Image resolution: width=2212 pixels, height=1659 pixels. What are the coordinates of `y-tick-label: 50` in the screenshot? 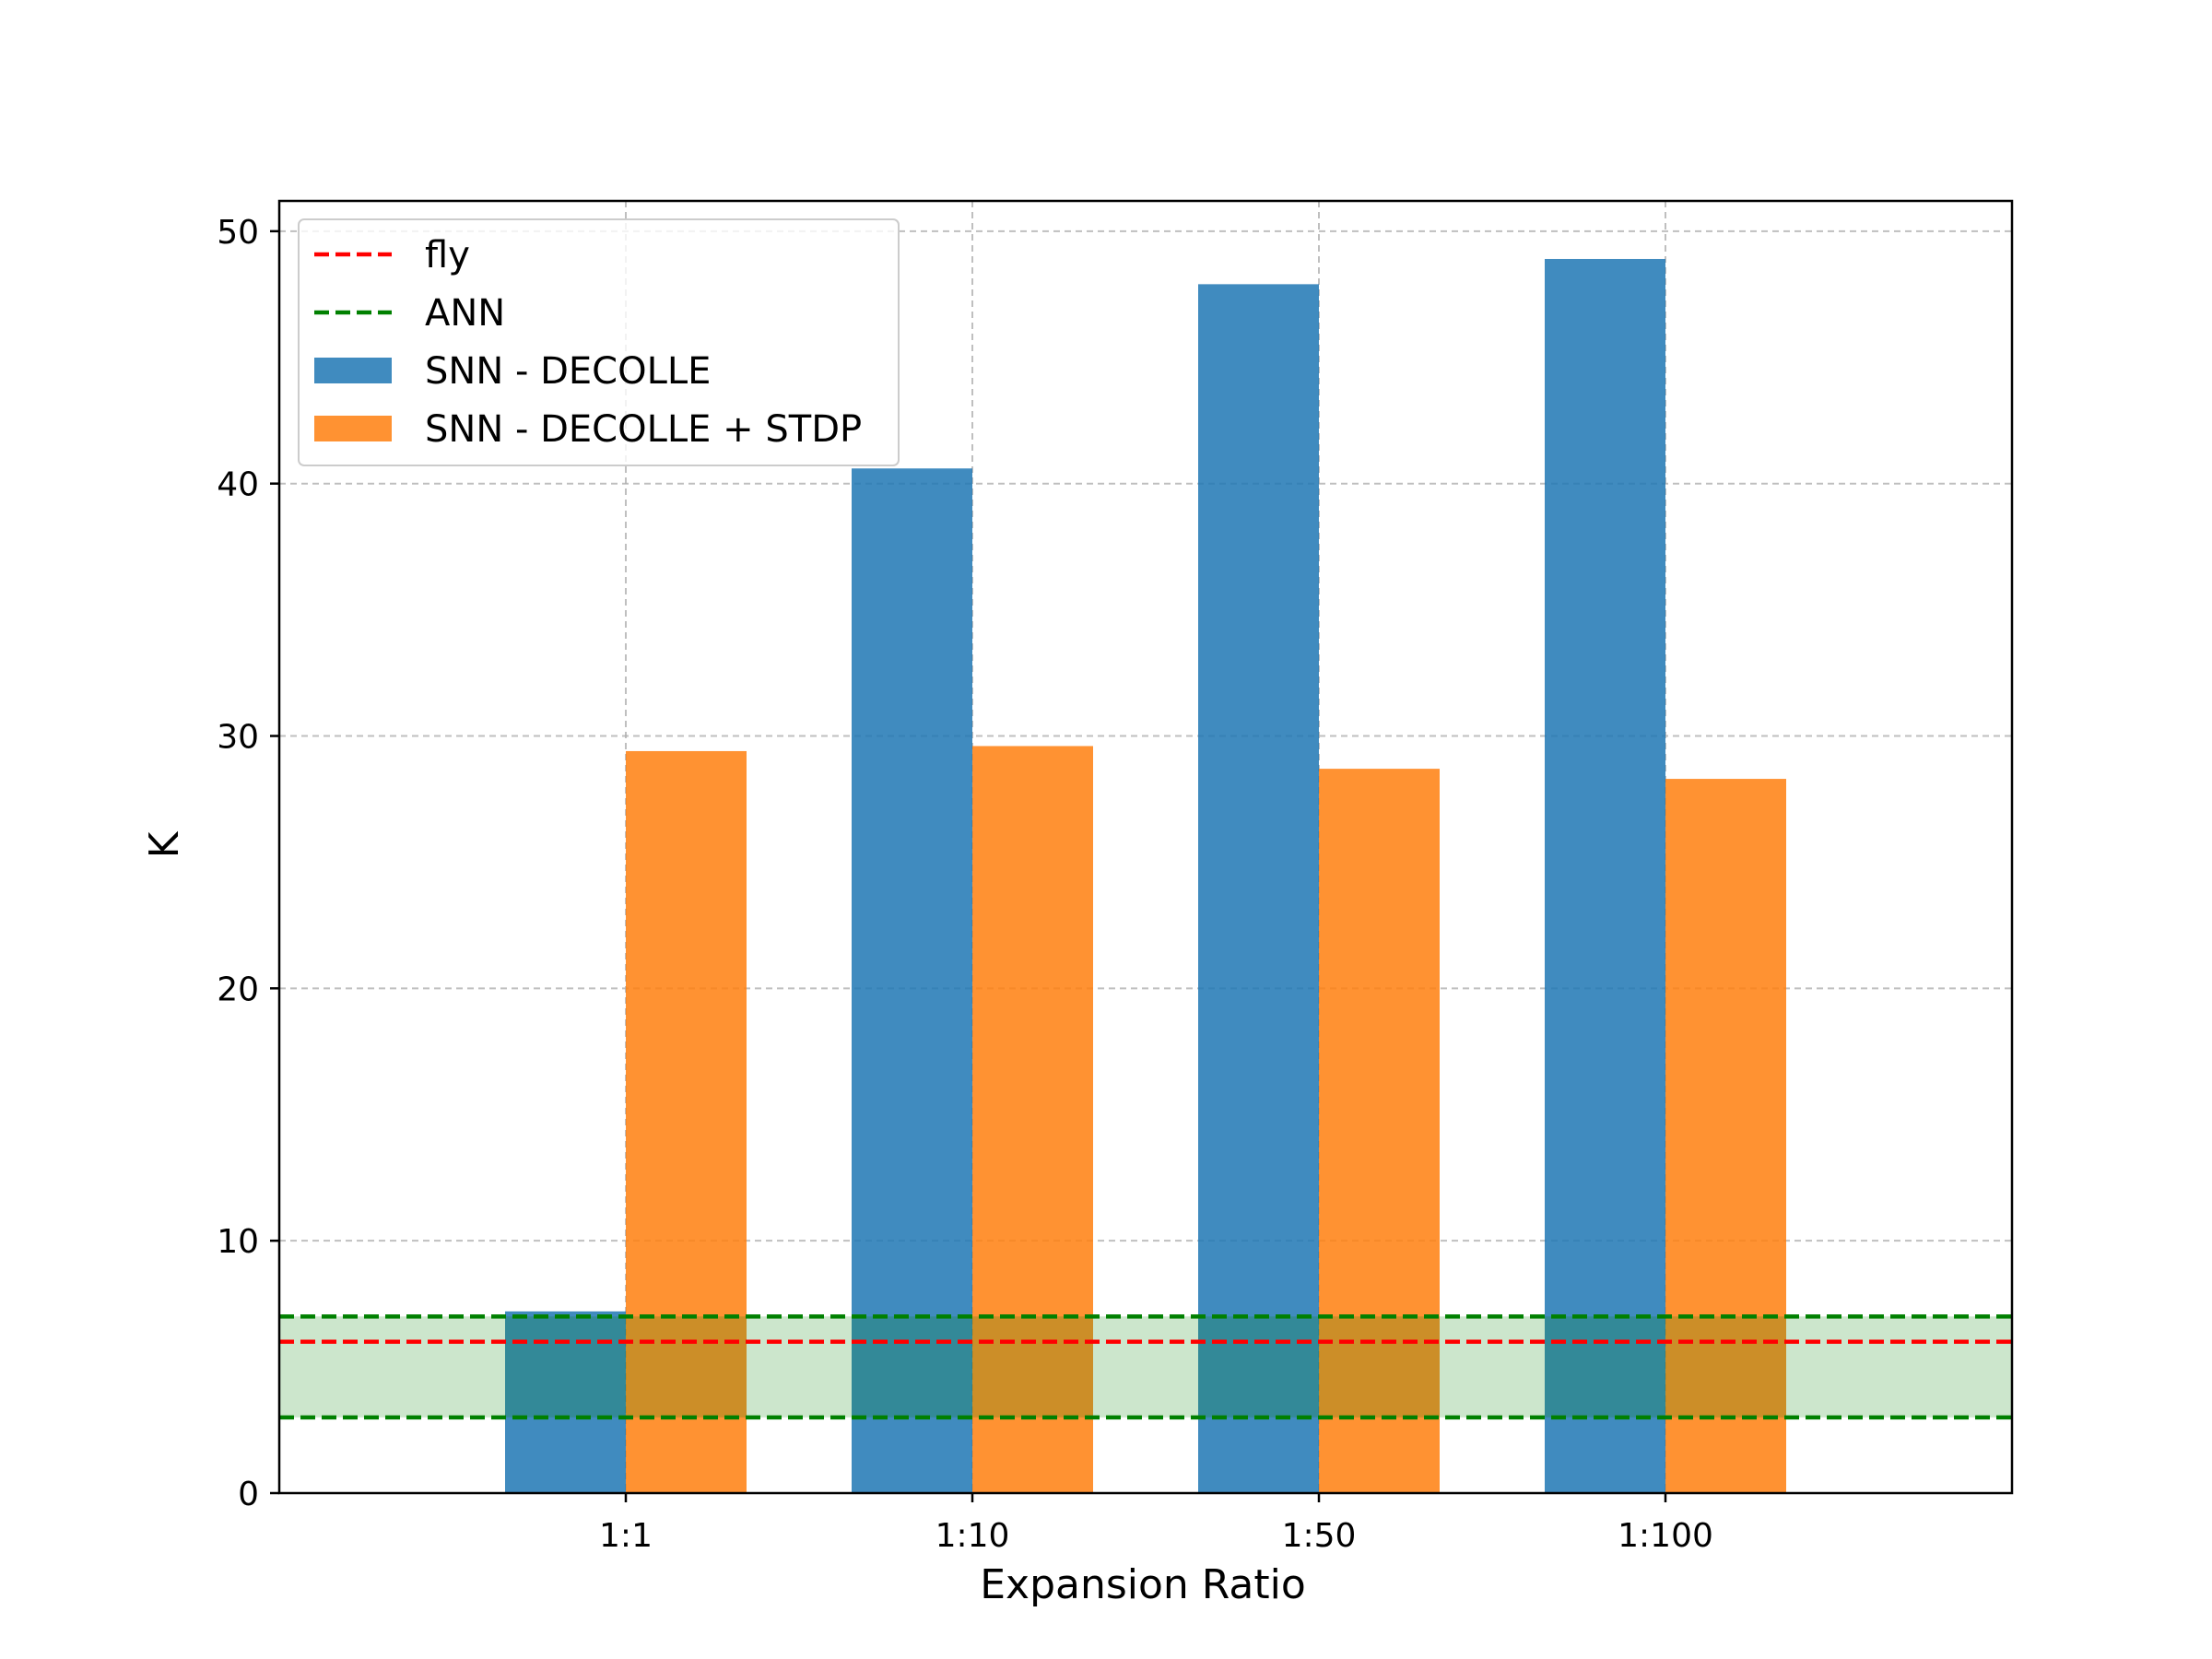 It's located at (238, 233).